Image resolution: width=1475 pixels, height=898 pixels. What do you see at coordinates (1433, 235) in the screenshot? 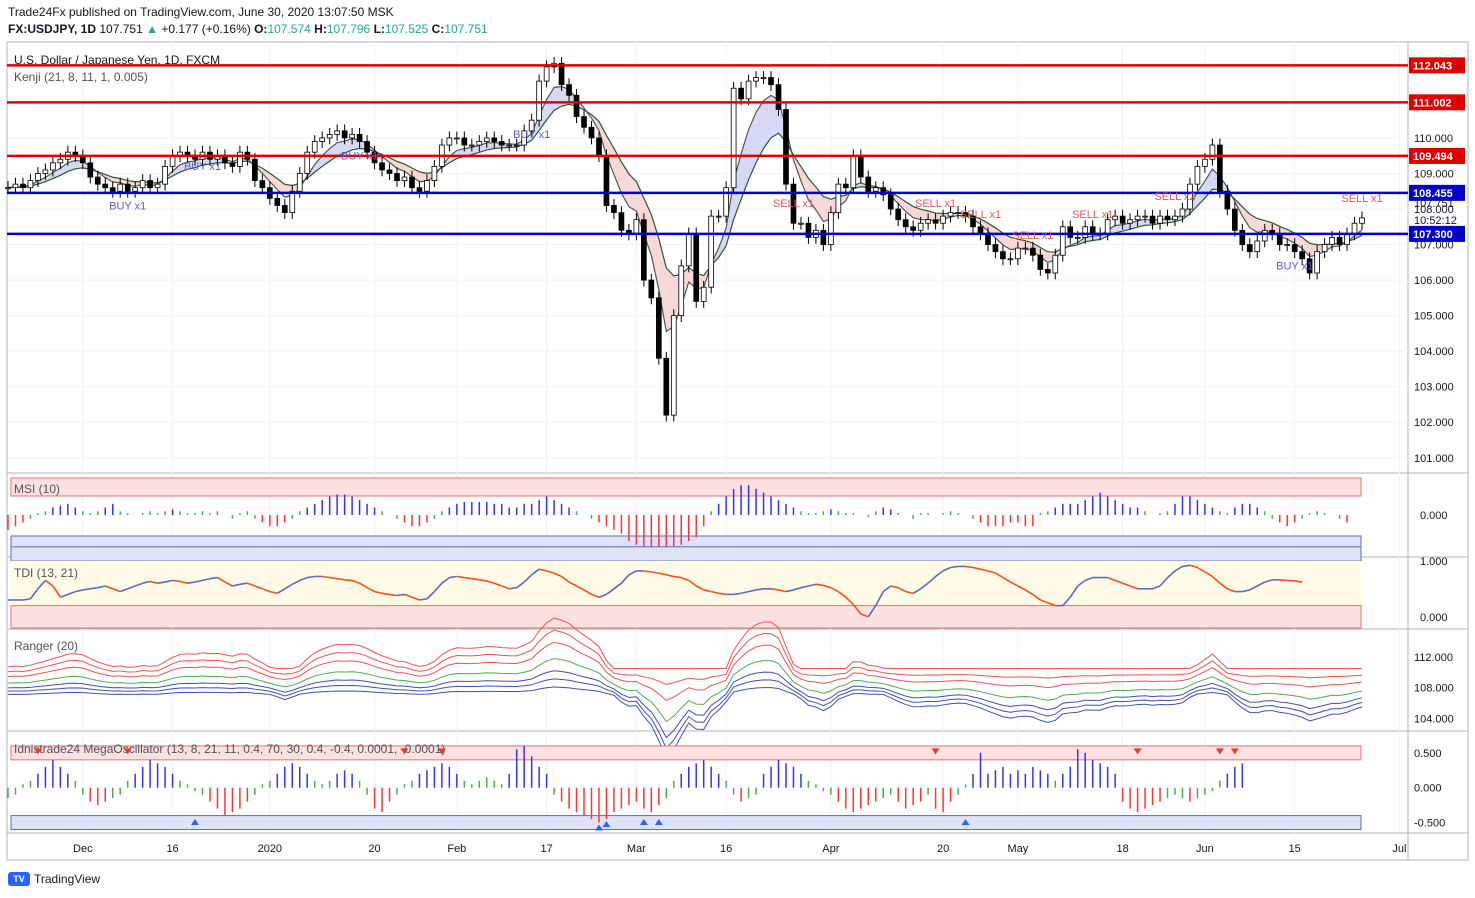
I see `level-price-label: 107.300` at bounding box center [1433, 235].